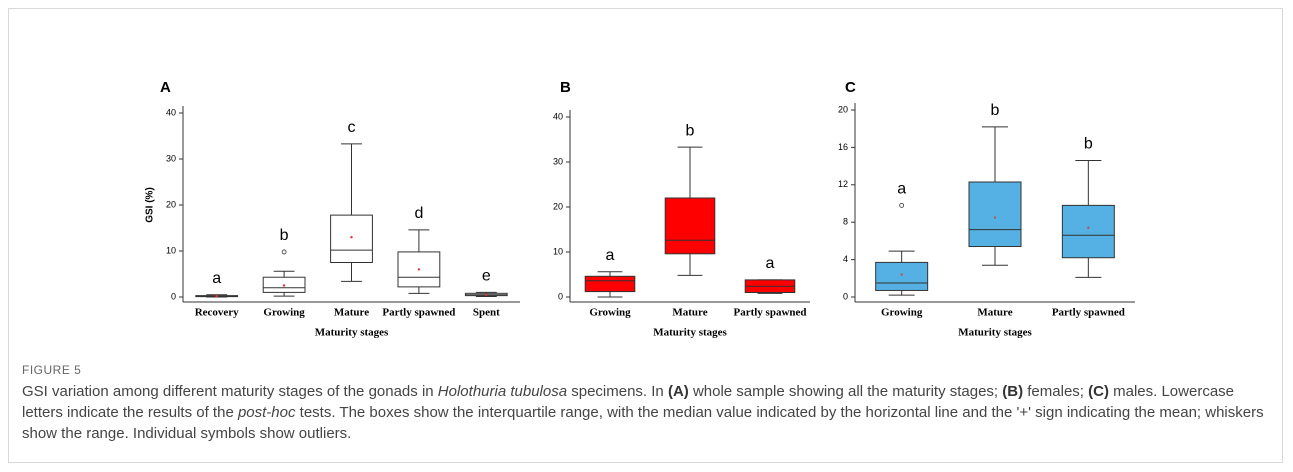 The height and width of the screenshot is (472, 1293). I want to click on y-tick-label: 12, so click(843, 184).